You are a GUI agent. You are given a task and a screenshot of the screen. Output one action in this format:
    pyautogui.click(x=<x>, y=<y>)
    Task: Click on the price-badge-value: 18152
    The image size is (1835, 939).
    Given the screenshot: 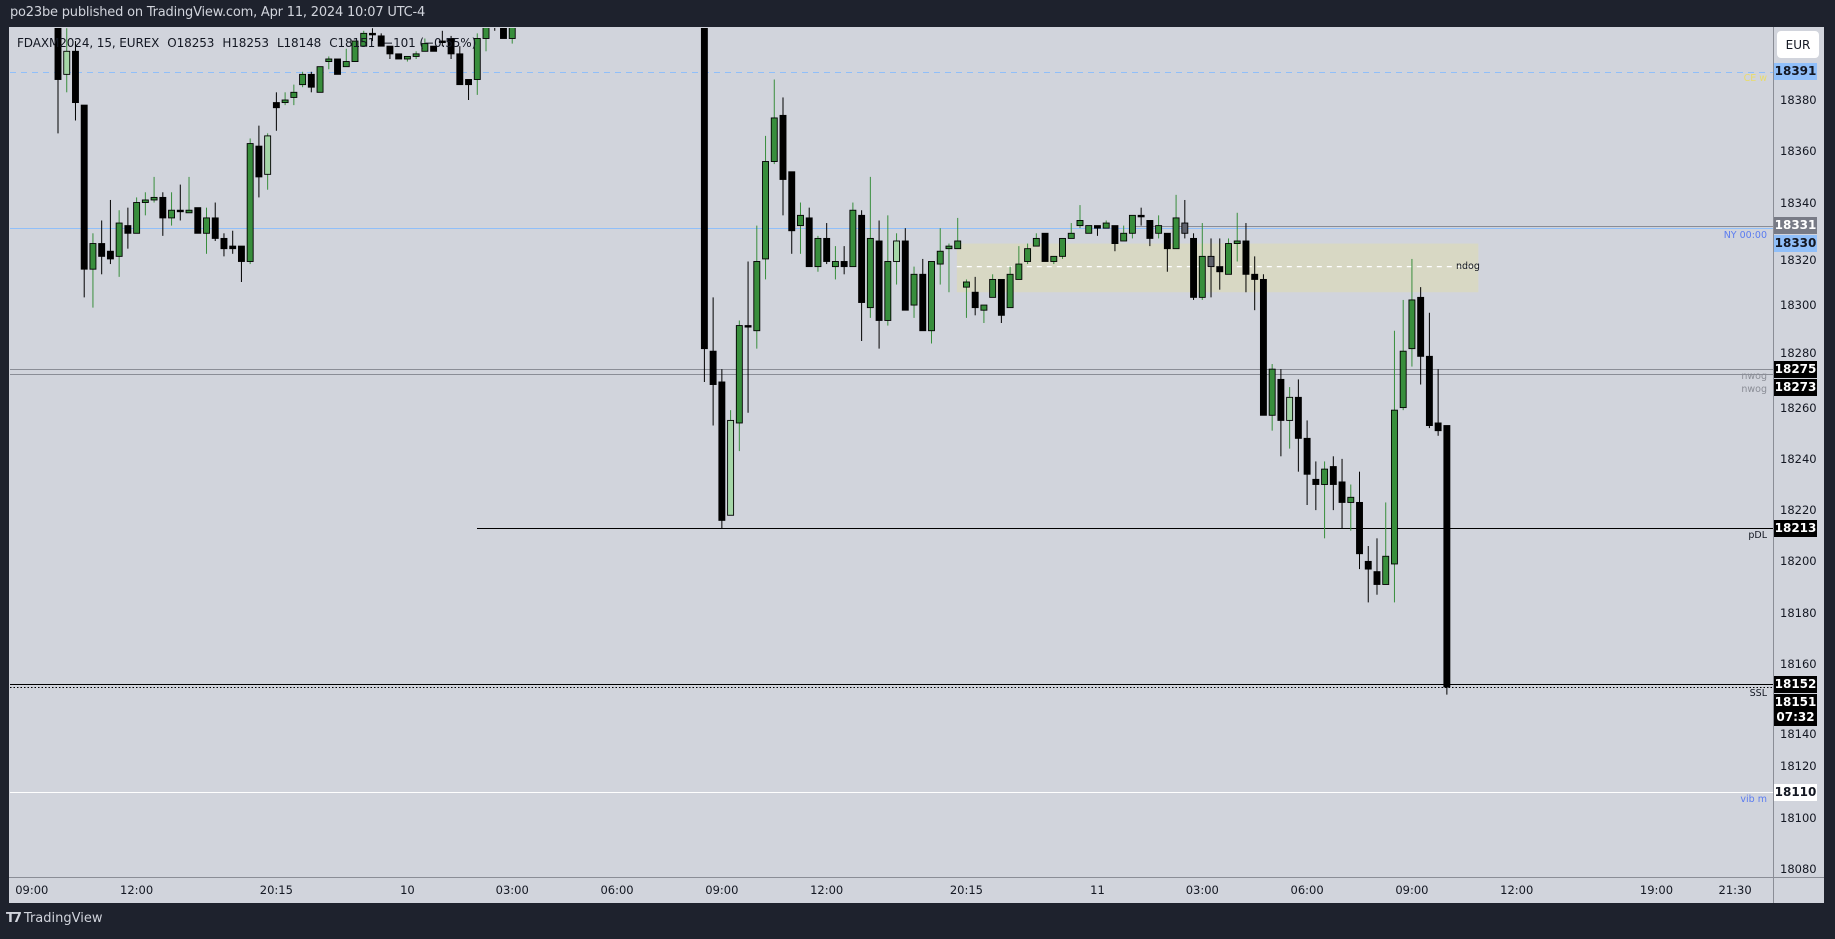 What is the action you would take?
    pyautogui.click(x=1795, y=683)
    